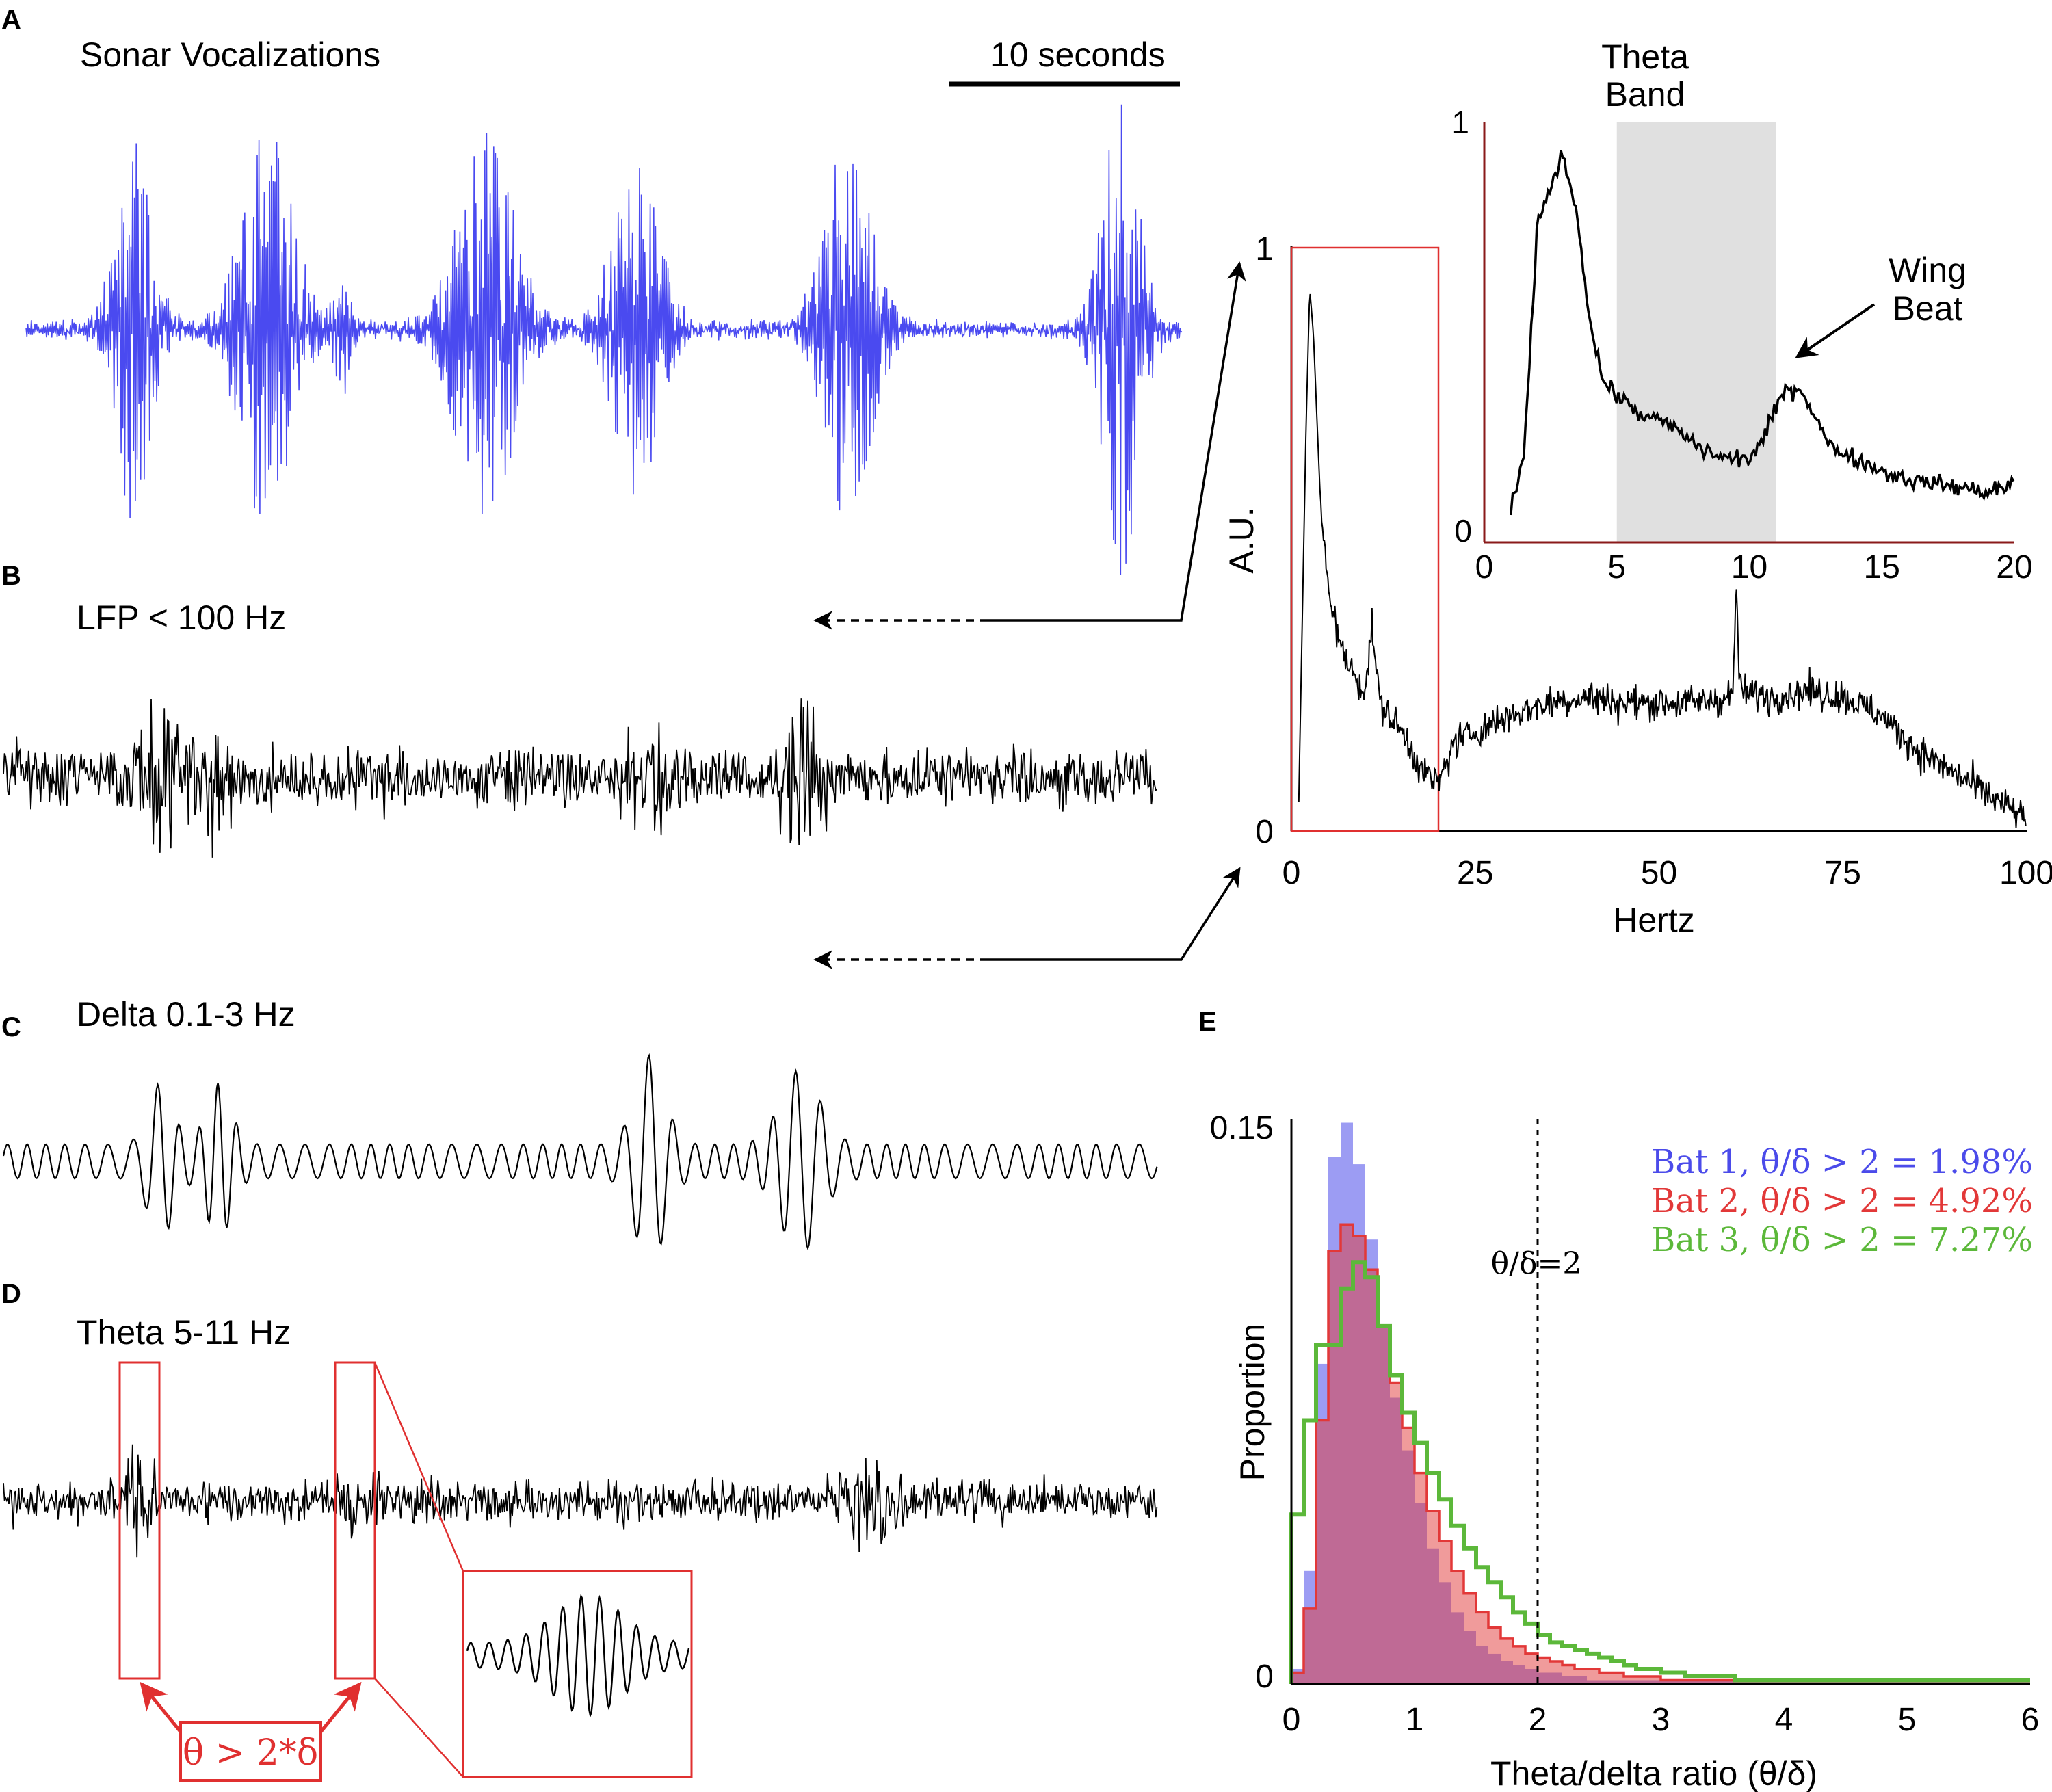  I want to click on annotation-box, so click(251, 1751).